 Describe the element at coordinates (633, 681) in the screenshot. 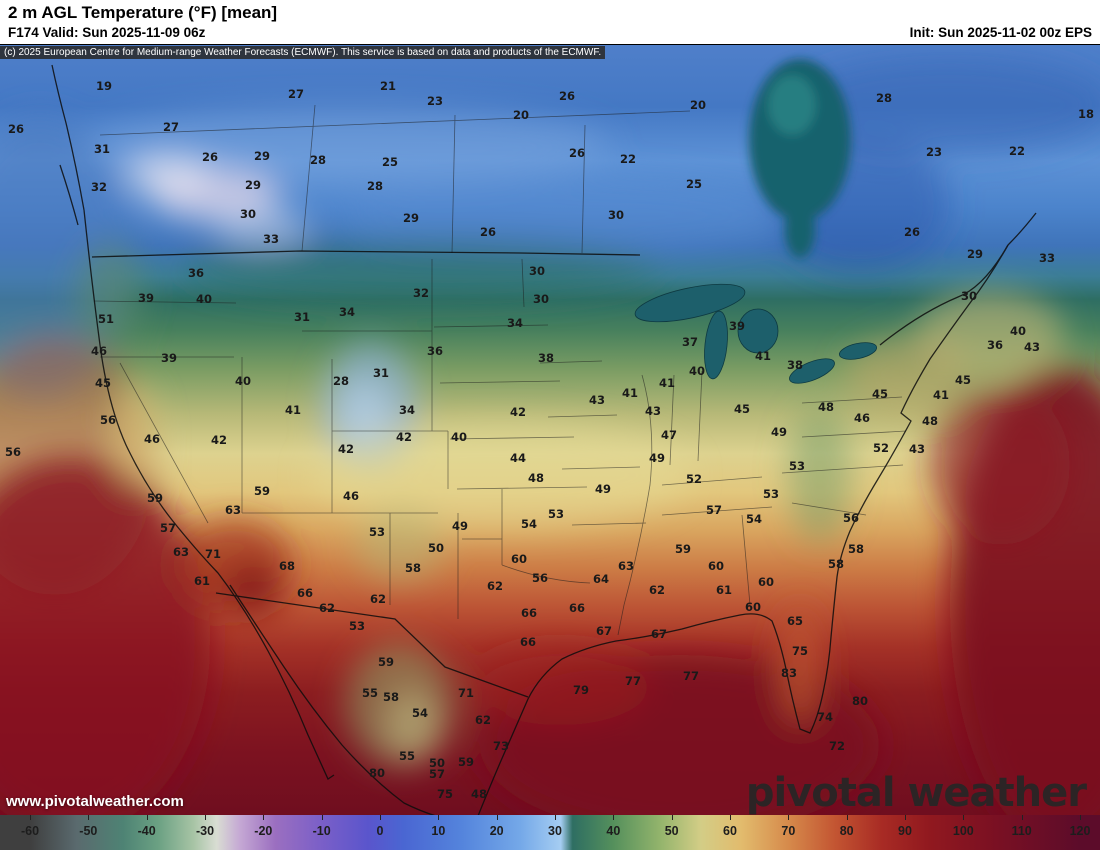

I see `temp-label: 77` at that location.